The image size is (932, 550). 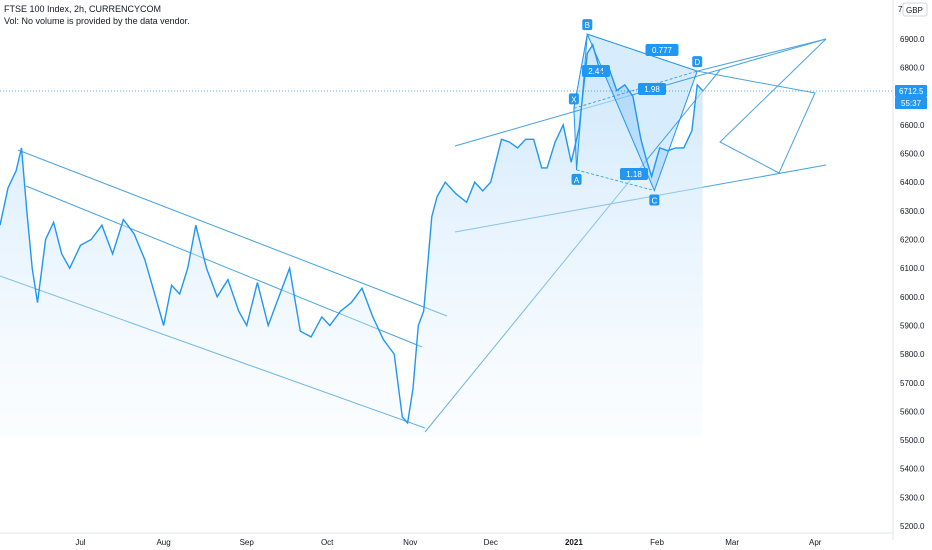 I want to click on harmonic-pattern: X A B C D 0.777 2.44 1.18 1.98, so click(x=697, y=112).